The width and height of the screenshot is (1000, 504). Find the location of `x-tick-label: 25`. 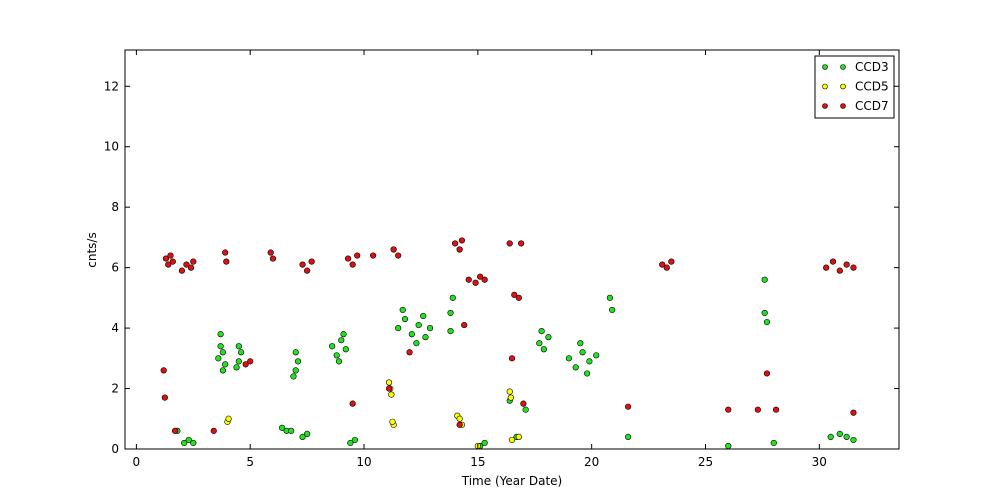

x-tick-label: 25 is located at coordinates (705, 462).